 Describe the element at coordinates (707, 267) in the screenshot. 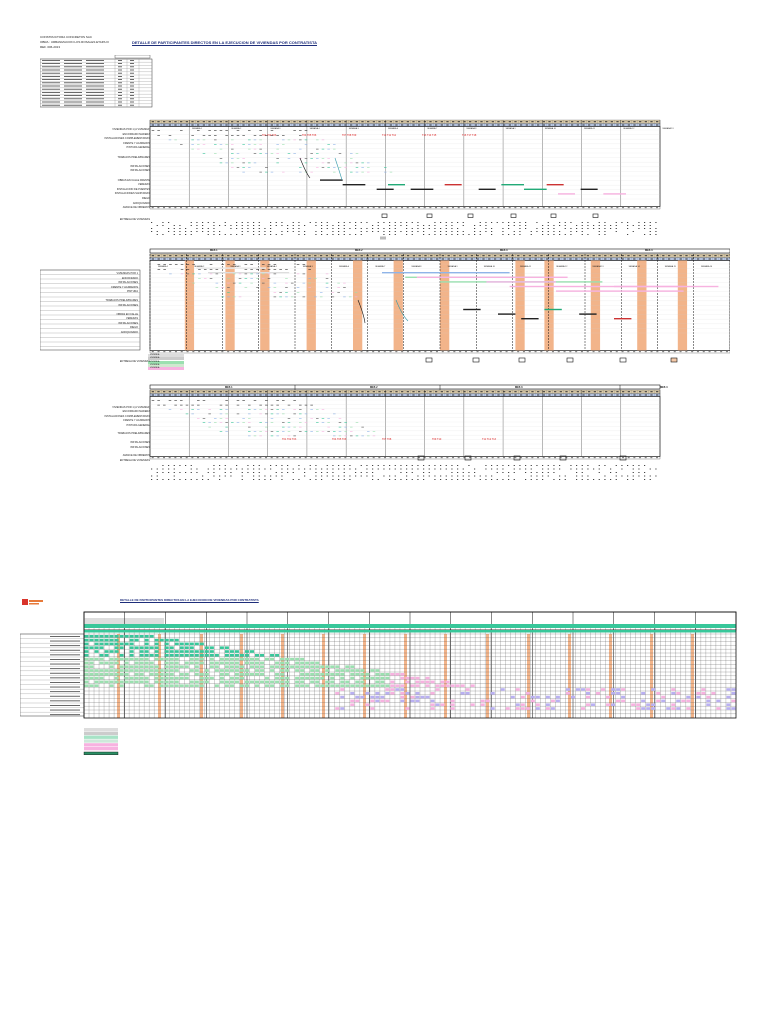

I see `middle-week-label: SEMANA 16` at that location.